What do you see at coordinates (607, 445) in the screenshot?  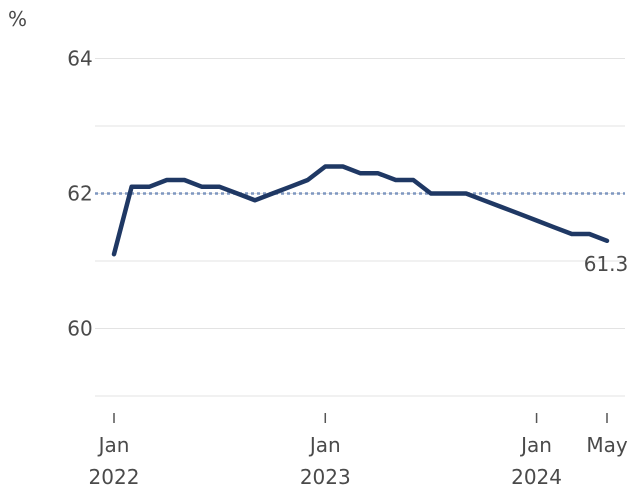 I see `x-tick-month: May` at bounding box center [607, 445].